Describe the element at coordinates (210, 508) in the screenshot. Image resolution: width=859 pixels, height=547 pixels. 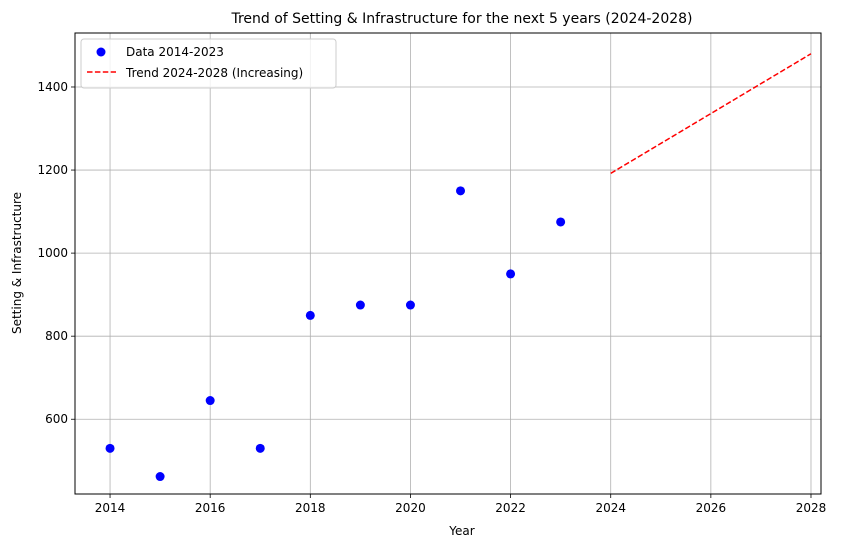
I see `x-tick-label: 2016` at that location.